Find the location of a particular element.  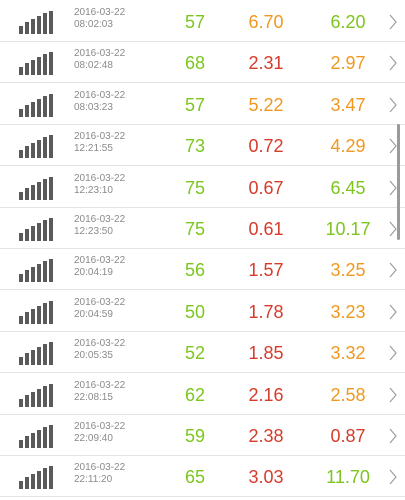

value-2: 0.61 is located at coordinates (266, 229).